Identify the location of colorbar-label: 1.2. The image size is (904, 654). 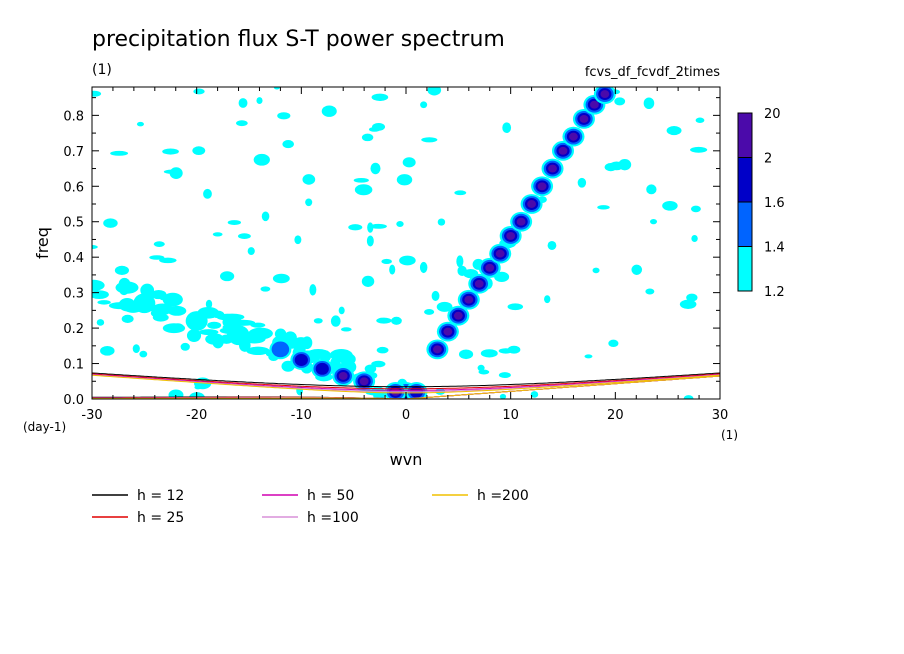
(774, 292).